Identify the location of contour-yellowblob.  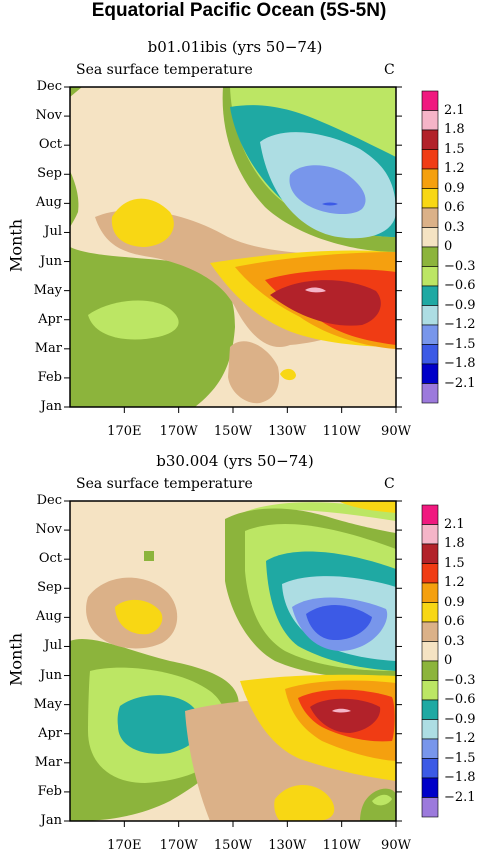
(142, 222).